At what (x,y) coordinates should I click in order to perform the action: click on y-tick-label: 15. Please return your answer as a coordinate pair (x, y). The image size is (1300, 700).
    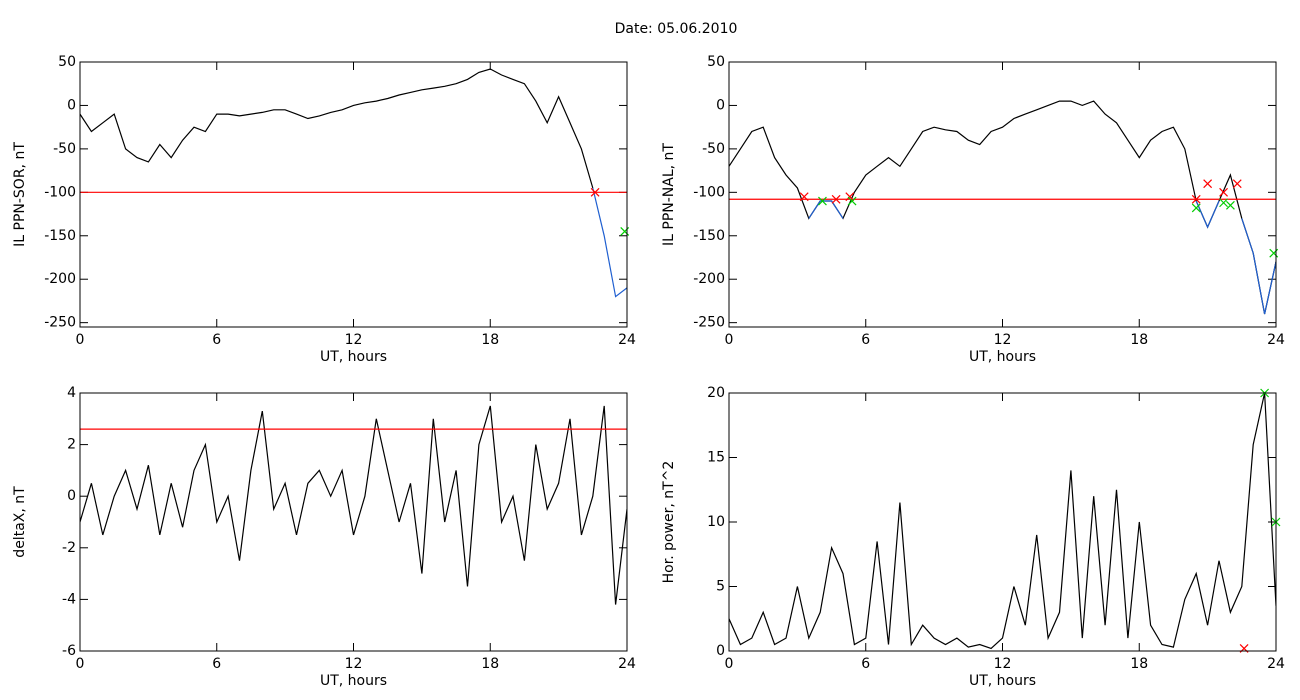
    Looking at the image, I should click on (716, 458).